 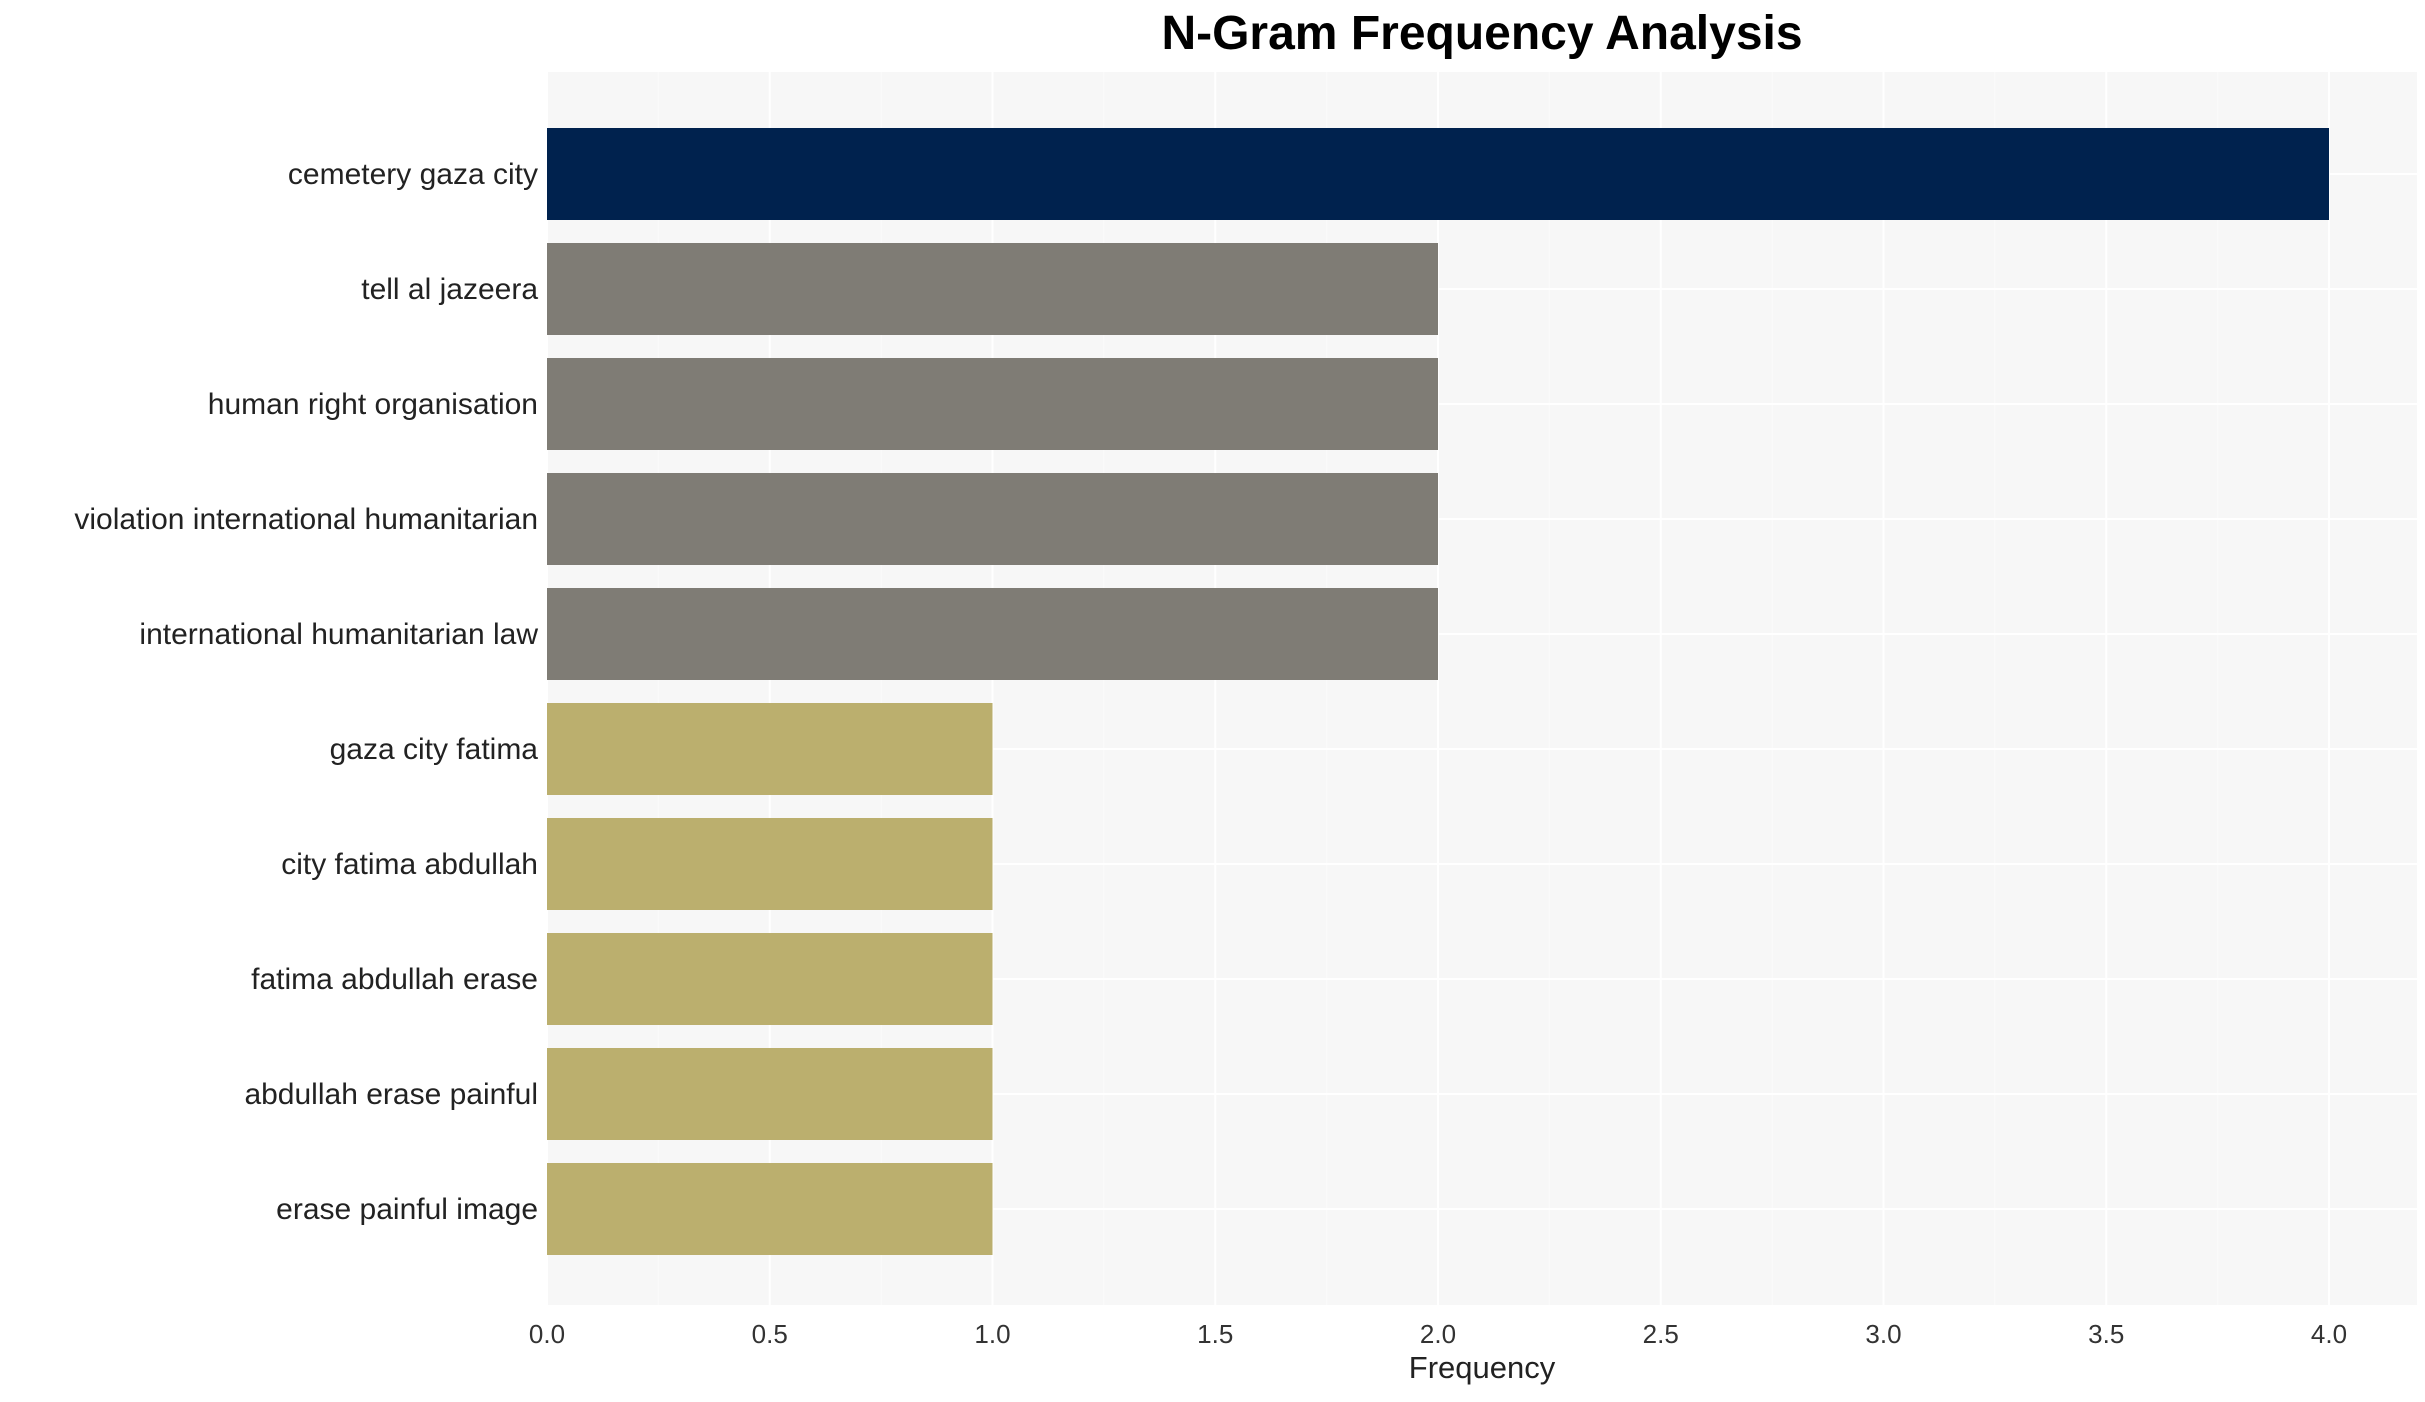 What do you see at coordinates (338, 634) in the screenshot?
I see `y-tick-label: international humanitarian law` at bounding box center [338, 634].